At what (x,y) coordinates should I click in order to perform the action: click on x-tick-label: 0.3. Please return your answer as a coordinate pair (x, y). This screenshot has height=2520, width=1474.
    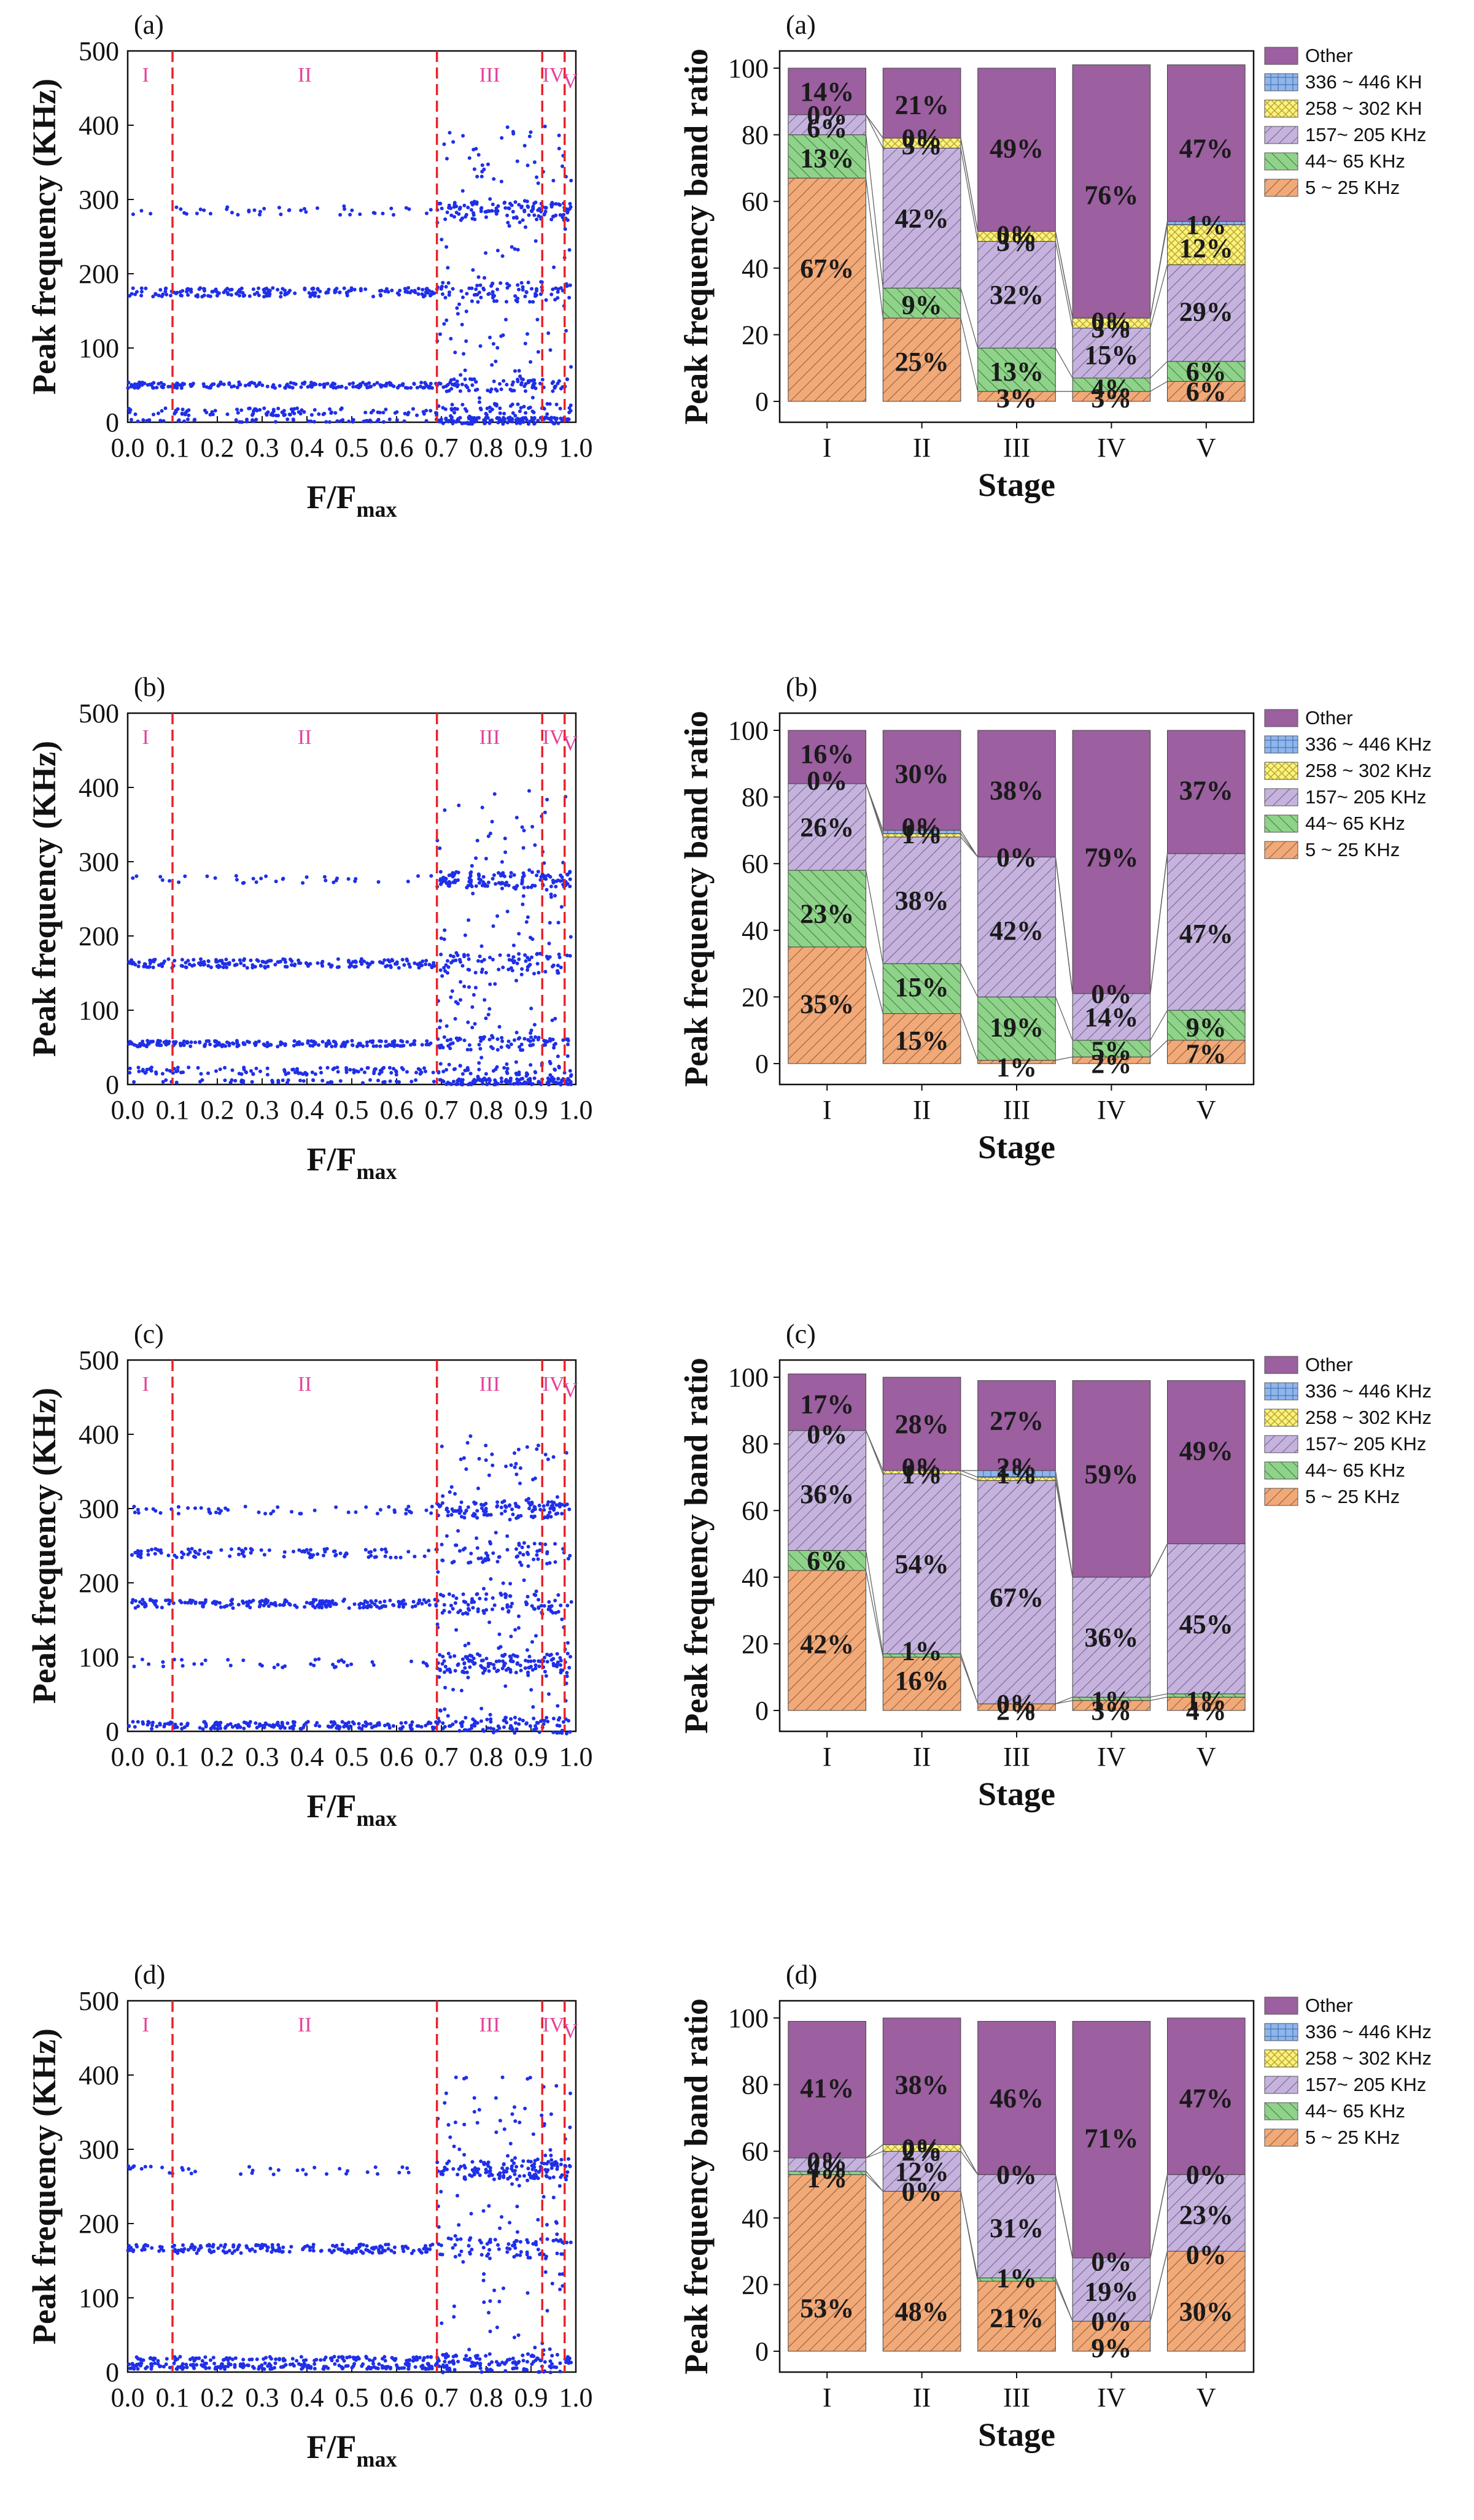
    Looking at the image, I should click on (262, 1757).